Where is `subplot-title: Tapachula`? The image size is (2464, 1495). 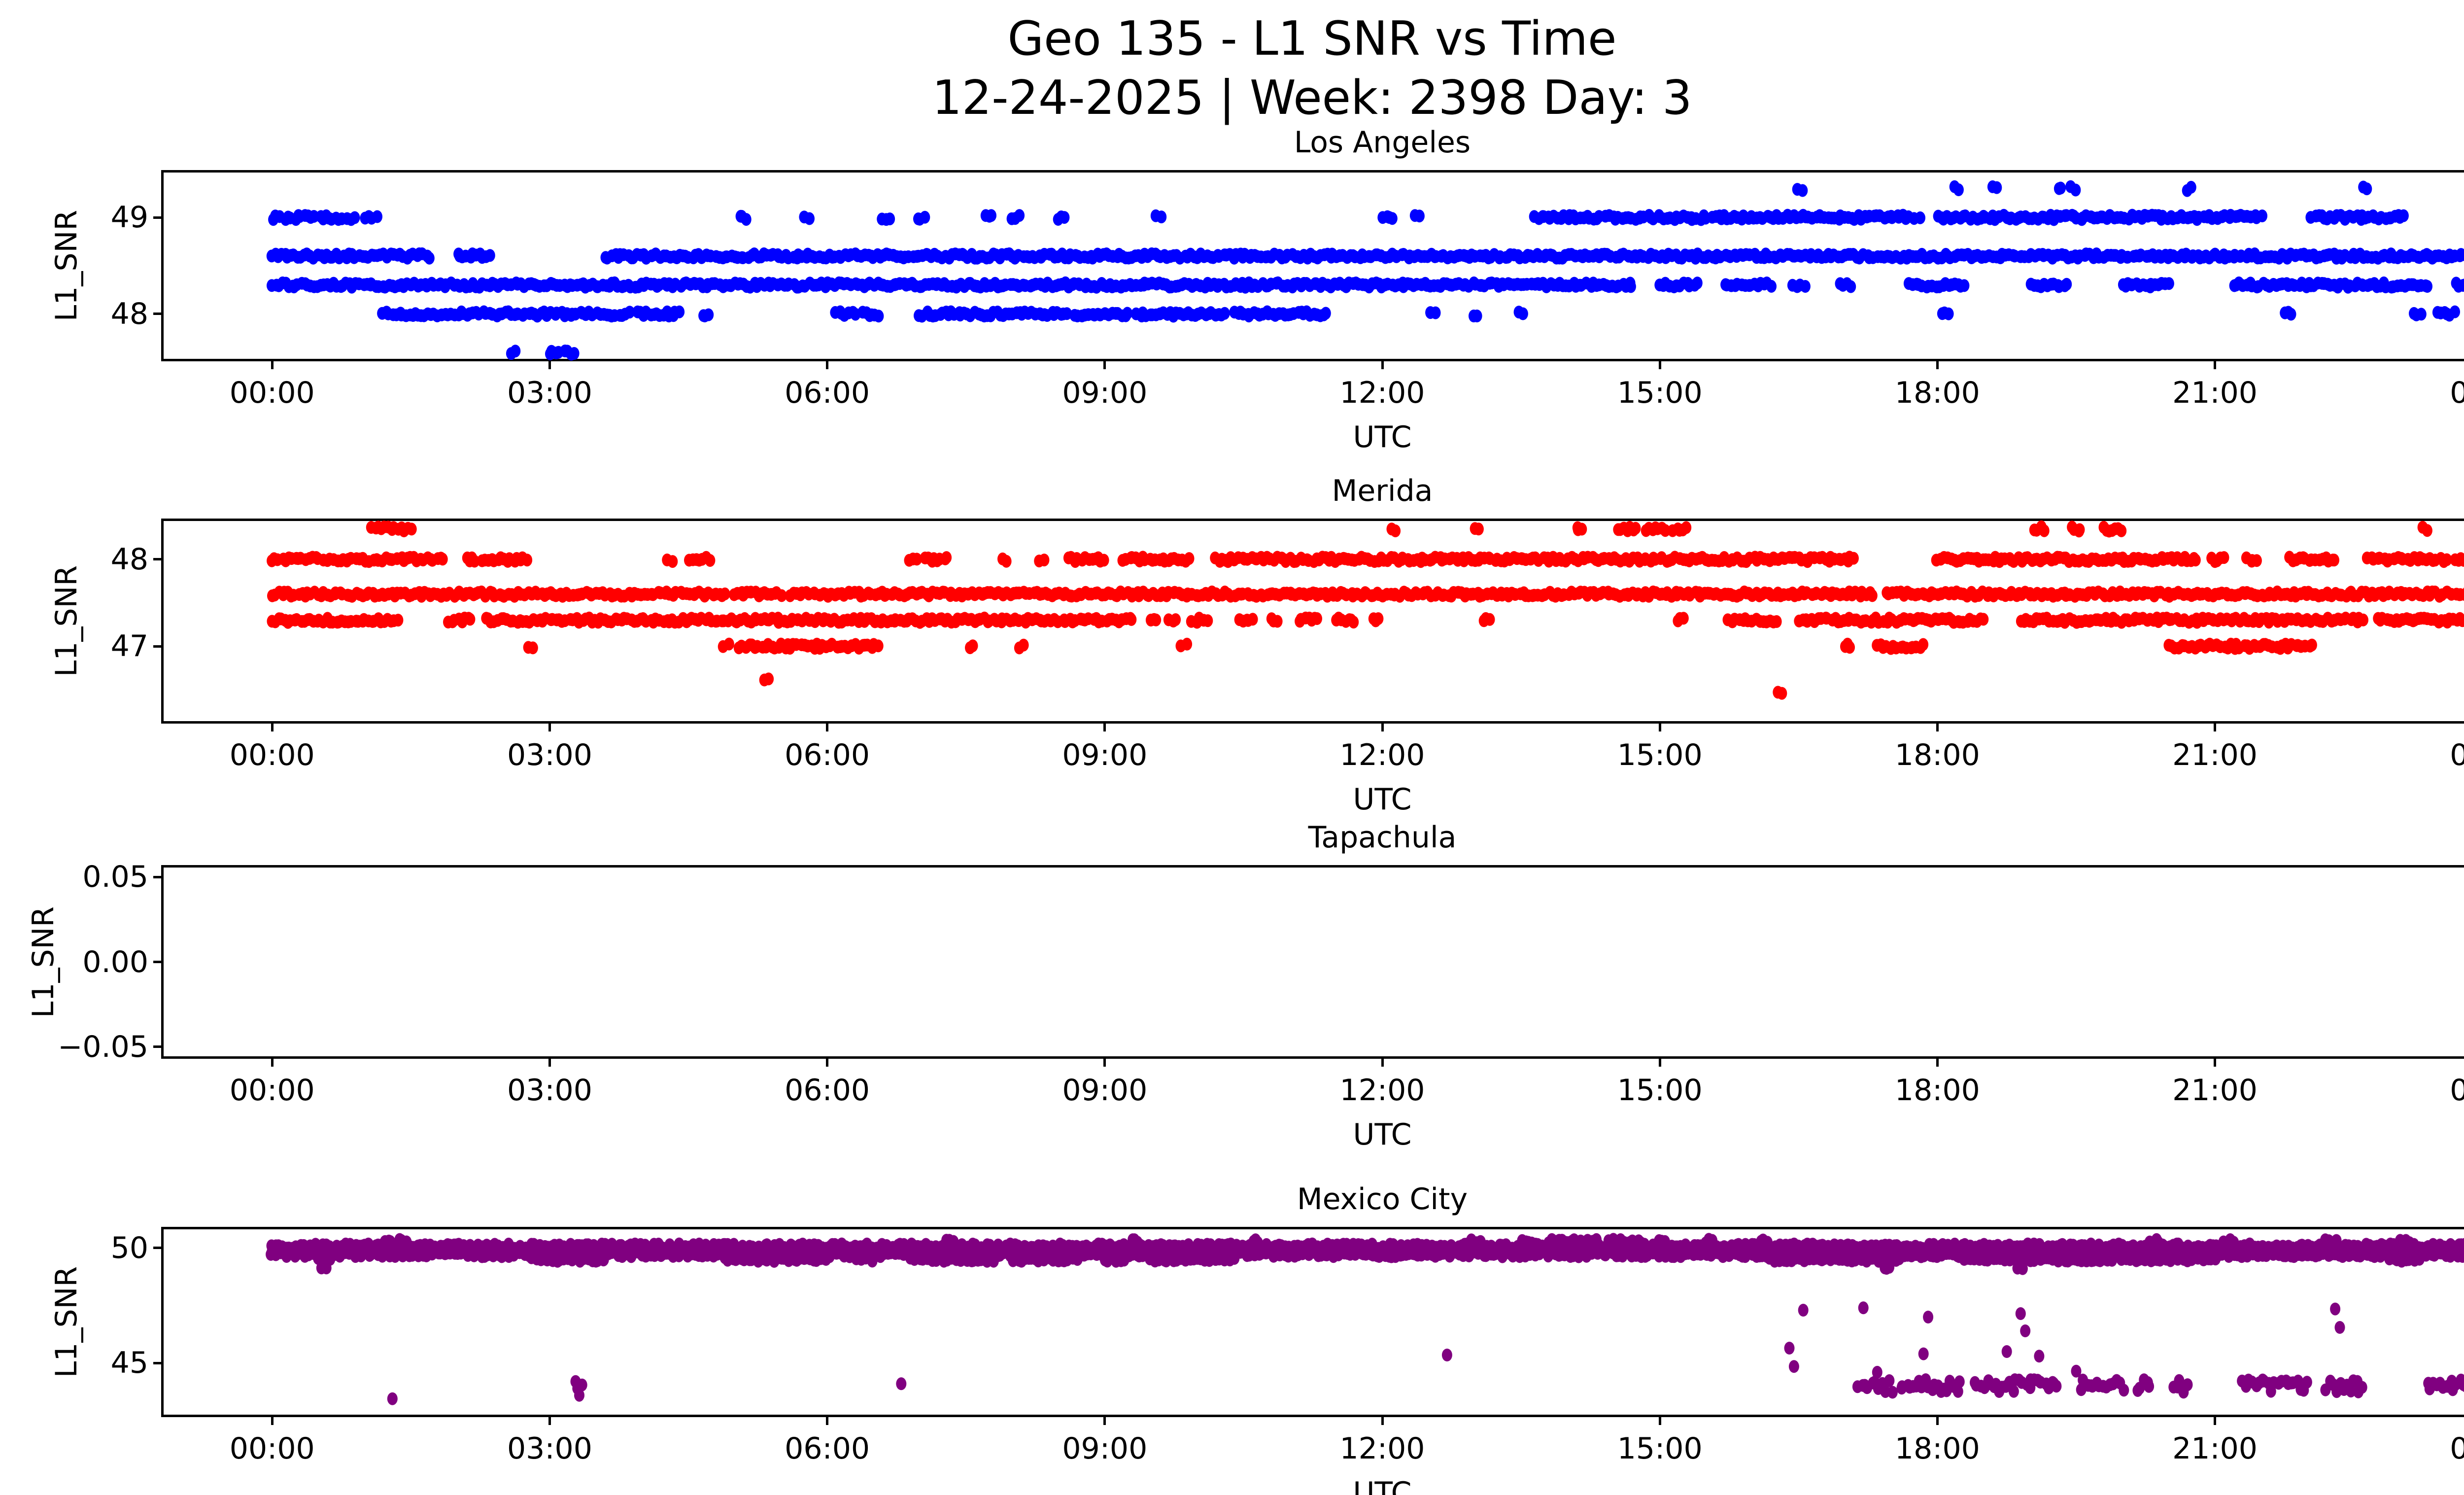
subplot-title: Tapachula is located at coordinates (1382, 837).